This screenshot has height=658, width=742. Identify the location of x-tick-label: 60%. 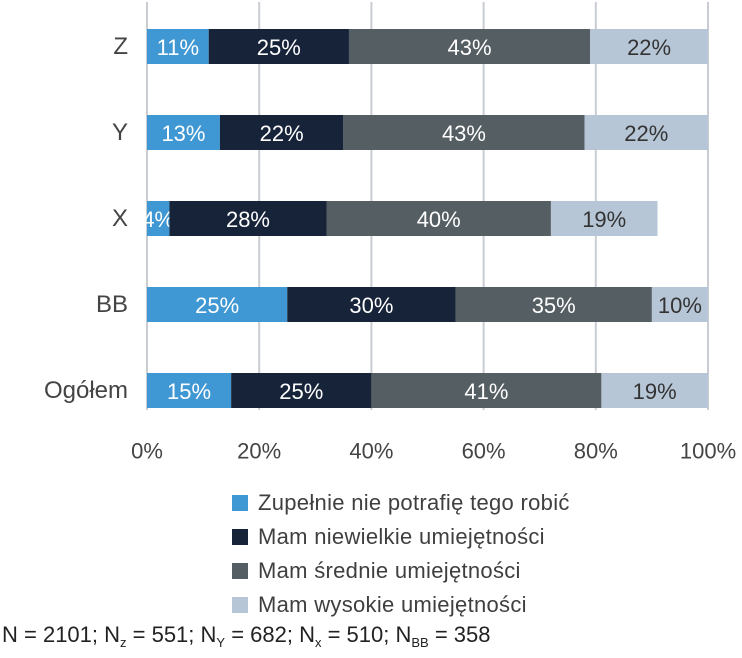
(484, 451).